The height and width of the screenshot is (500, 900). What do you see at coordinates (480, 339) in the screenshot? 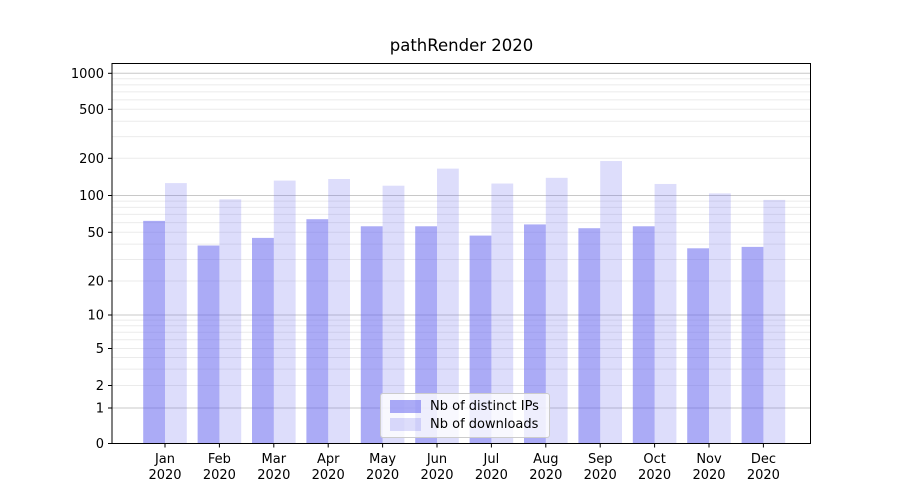
I see `bar-ips-jul` at bounding box center [480, 339].